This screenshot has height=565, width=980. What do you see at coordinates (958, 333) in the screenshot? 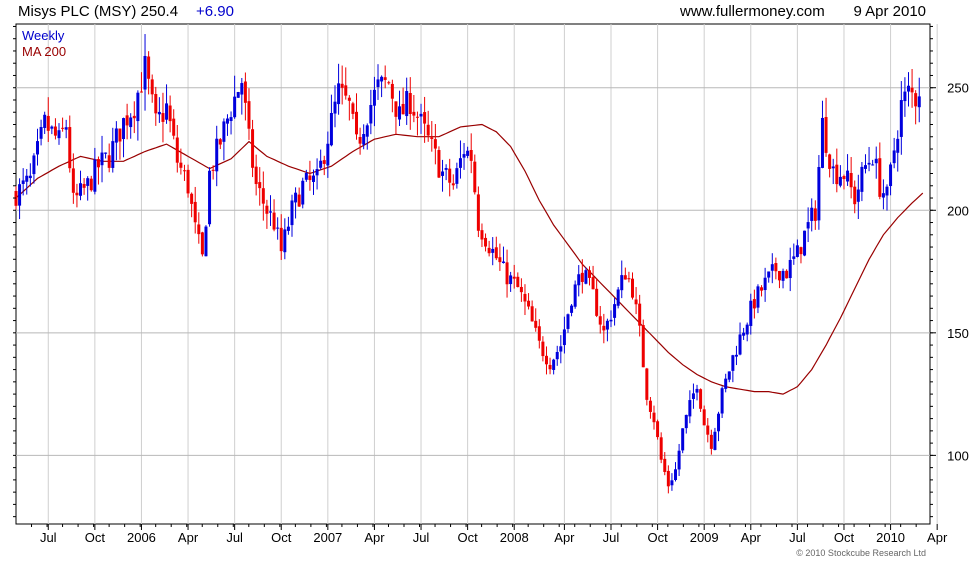
I see `y-tick-label: 150` at bounding box center [958, 333].